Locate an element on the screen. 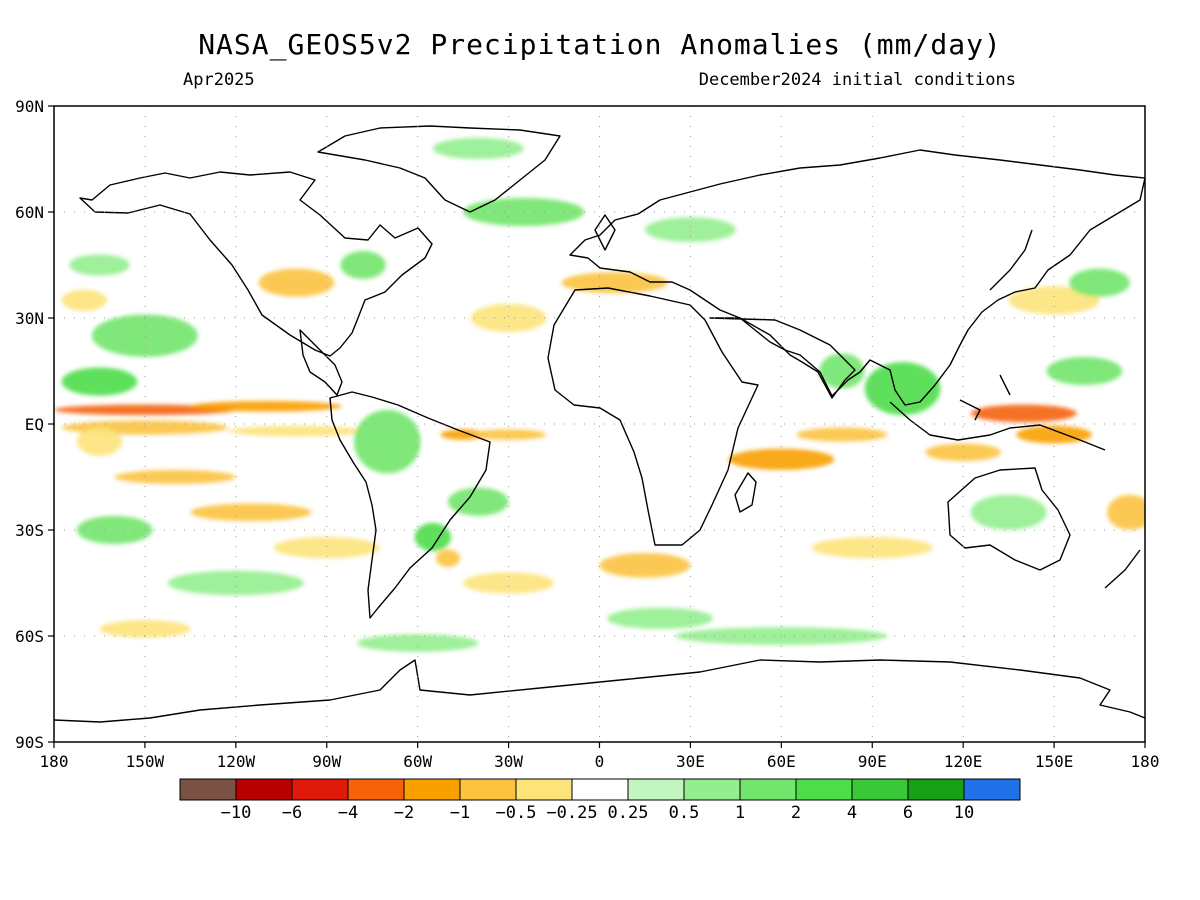 The width and height of the screenshot is (1200, 900). coastline-south-america is located at coordinates (410, 505).